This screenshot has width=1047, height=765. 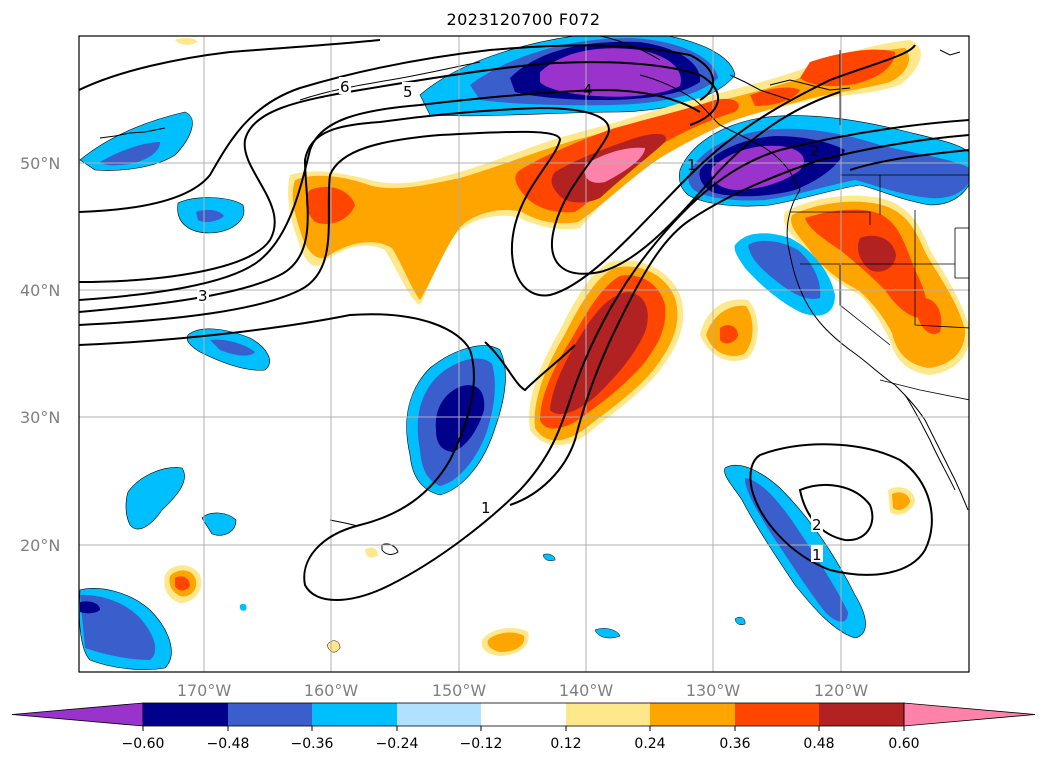 I want to click on negative-blob-off-california, so click(x=784, y=274).